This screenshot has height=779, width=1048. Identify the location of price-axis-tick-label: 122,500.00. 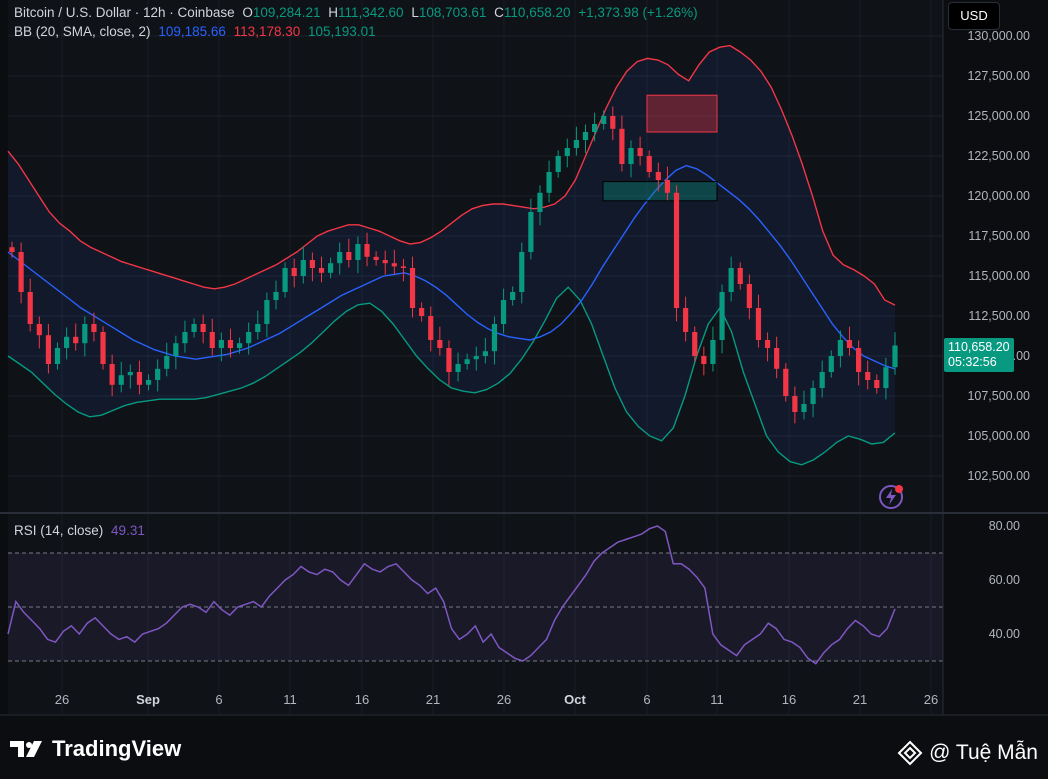
(998, 156).